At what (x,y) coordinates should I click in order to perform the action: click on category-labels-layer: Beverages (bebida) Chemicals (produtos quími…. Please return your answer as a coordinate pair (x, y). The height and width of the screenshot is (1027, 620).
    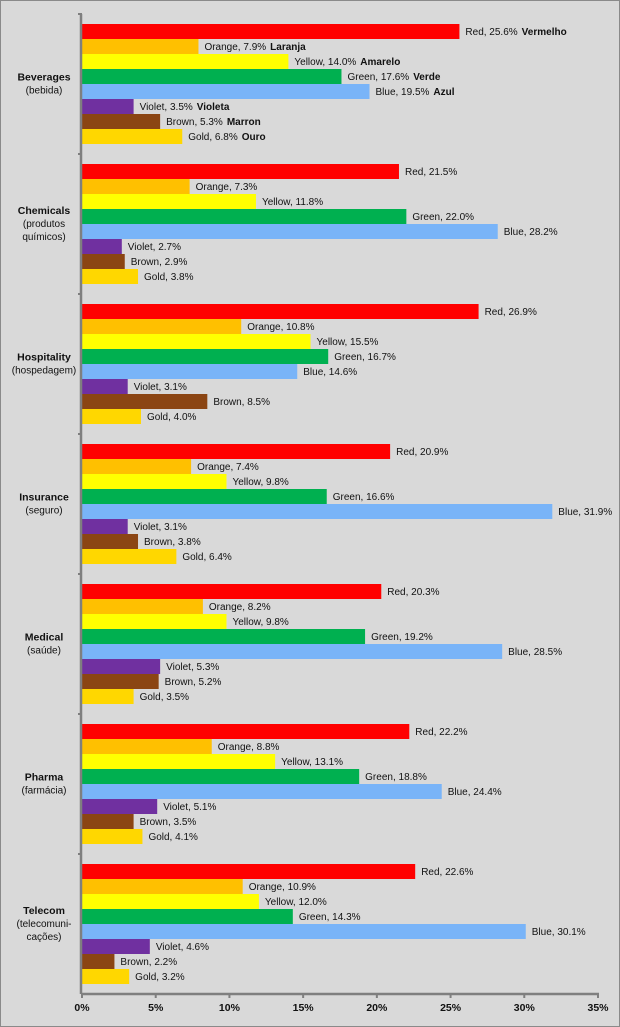
    Looking at the image, I should click on (44, 508).